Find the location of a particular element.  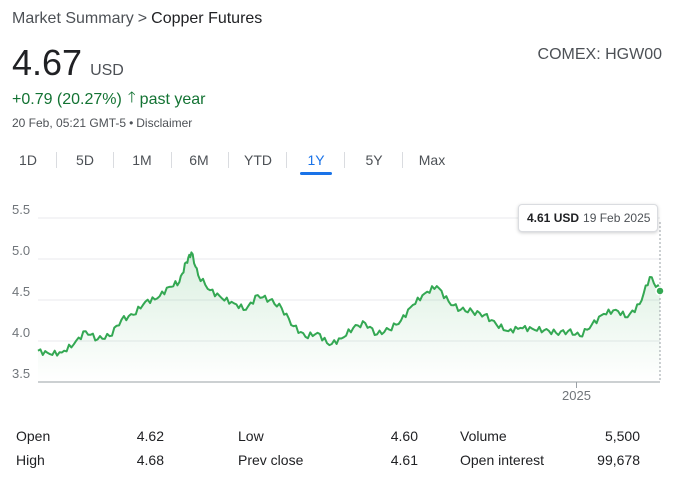

tab-1y: 1Y is located at coordinates (316, 163).